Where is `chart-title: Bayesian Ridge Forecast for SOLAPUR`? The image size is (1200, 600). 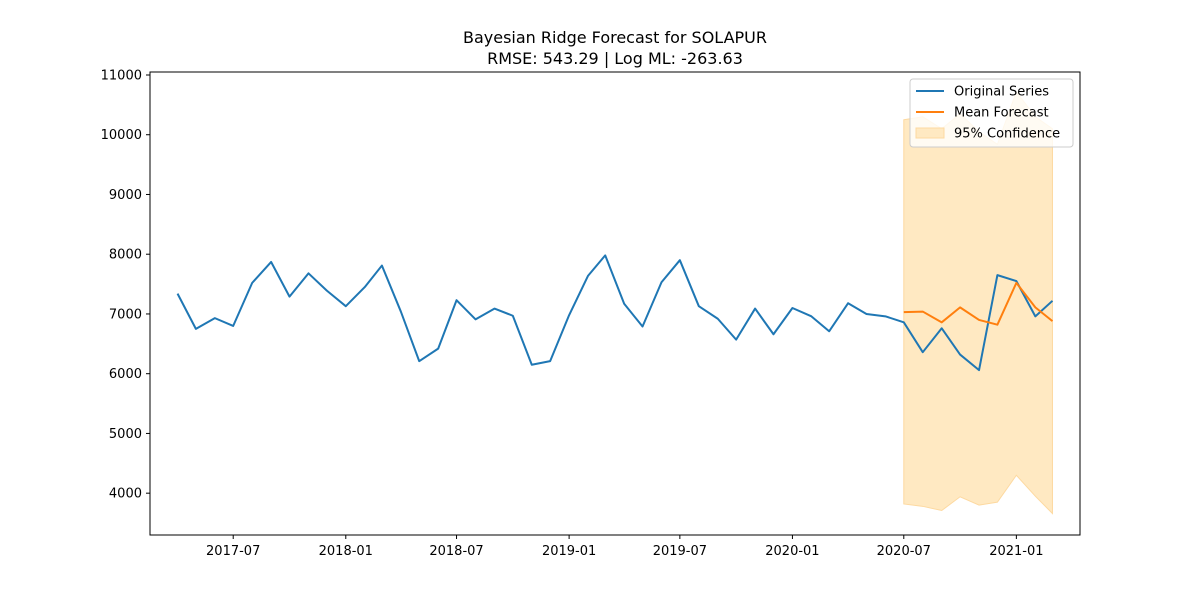
chart-title: Bayesian Ridge Forecast for SOLAPUR is located at coordinates (615, 37).